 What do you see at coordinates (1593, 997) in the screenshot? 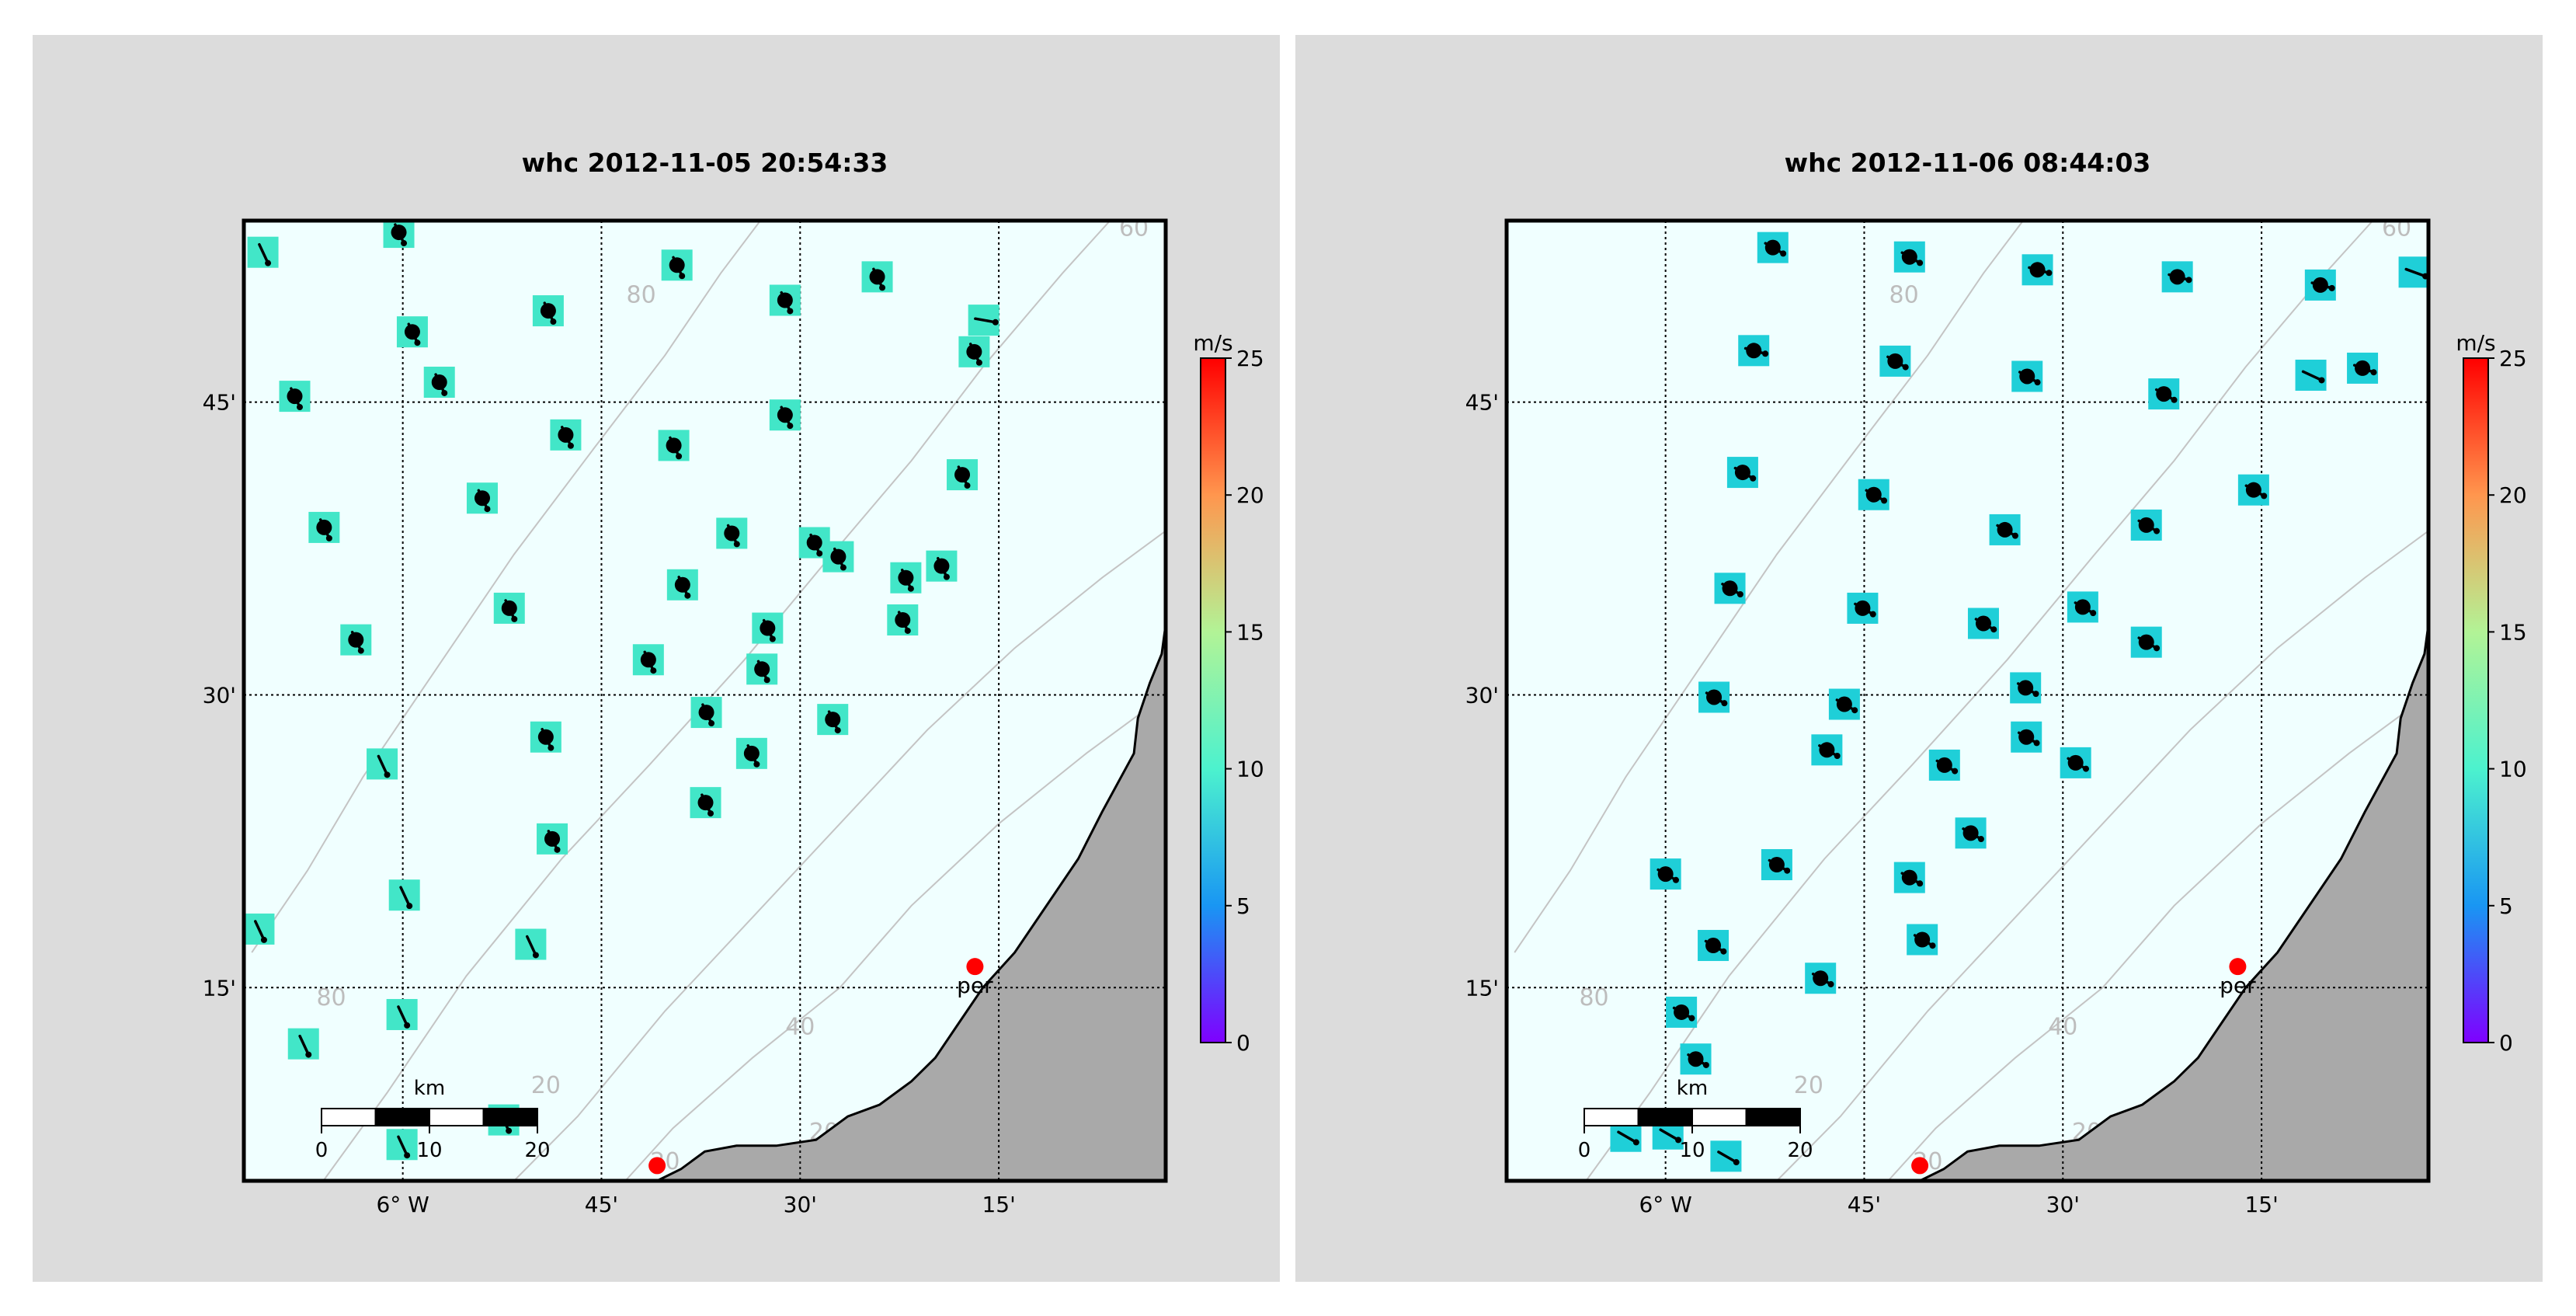
I see `contour-label: 80` at bounding box center [1593, 997].